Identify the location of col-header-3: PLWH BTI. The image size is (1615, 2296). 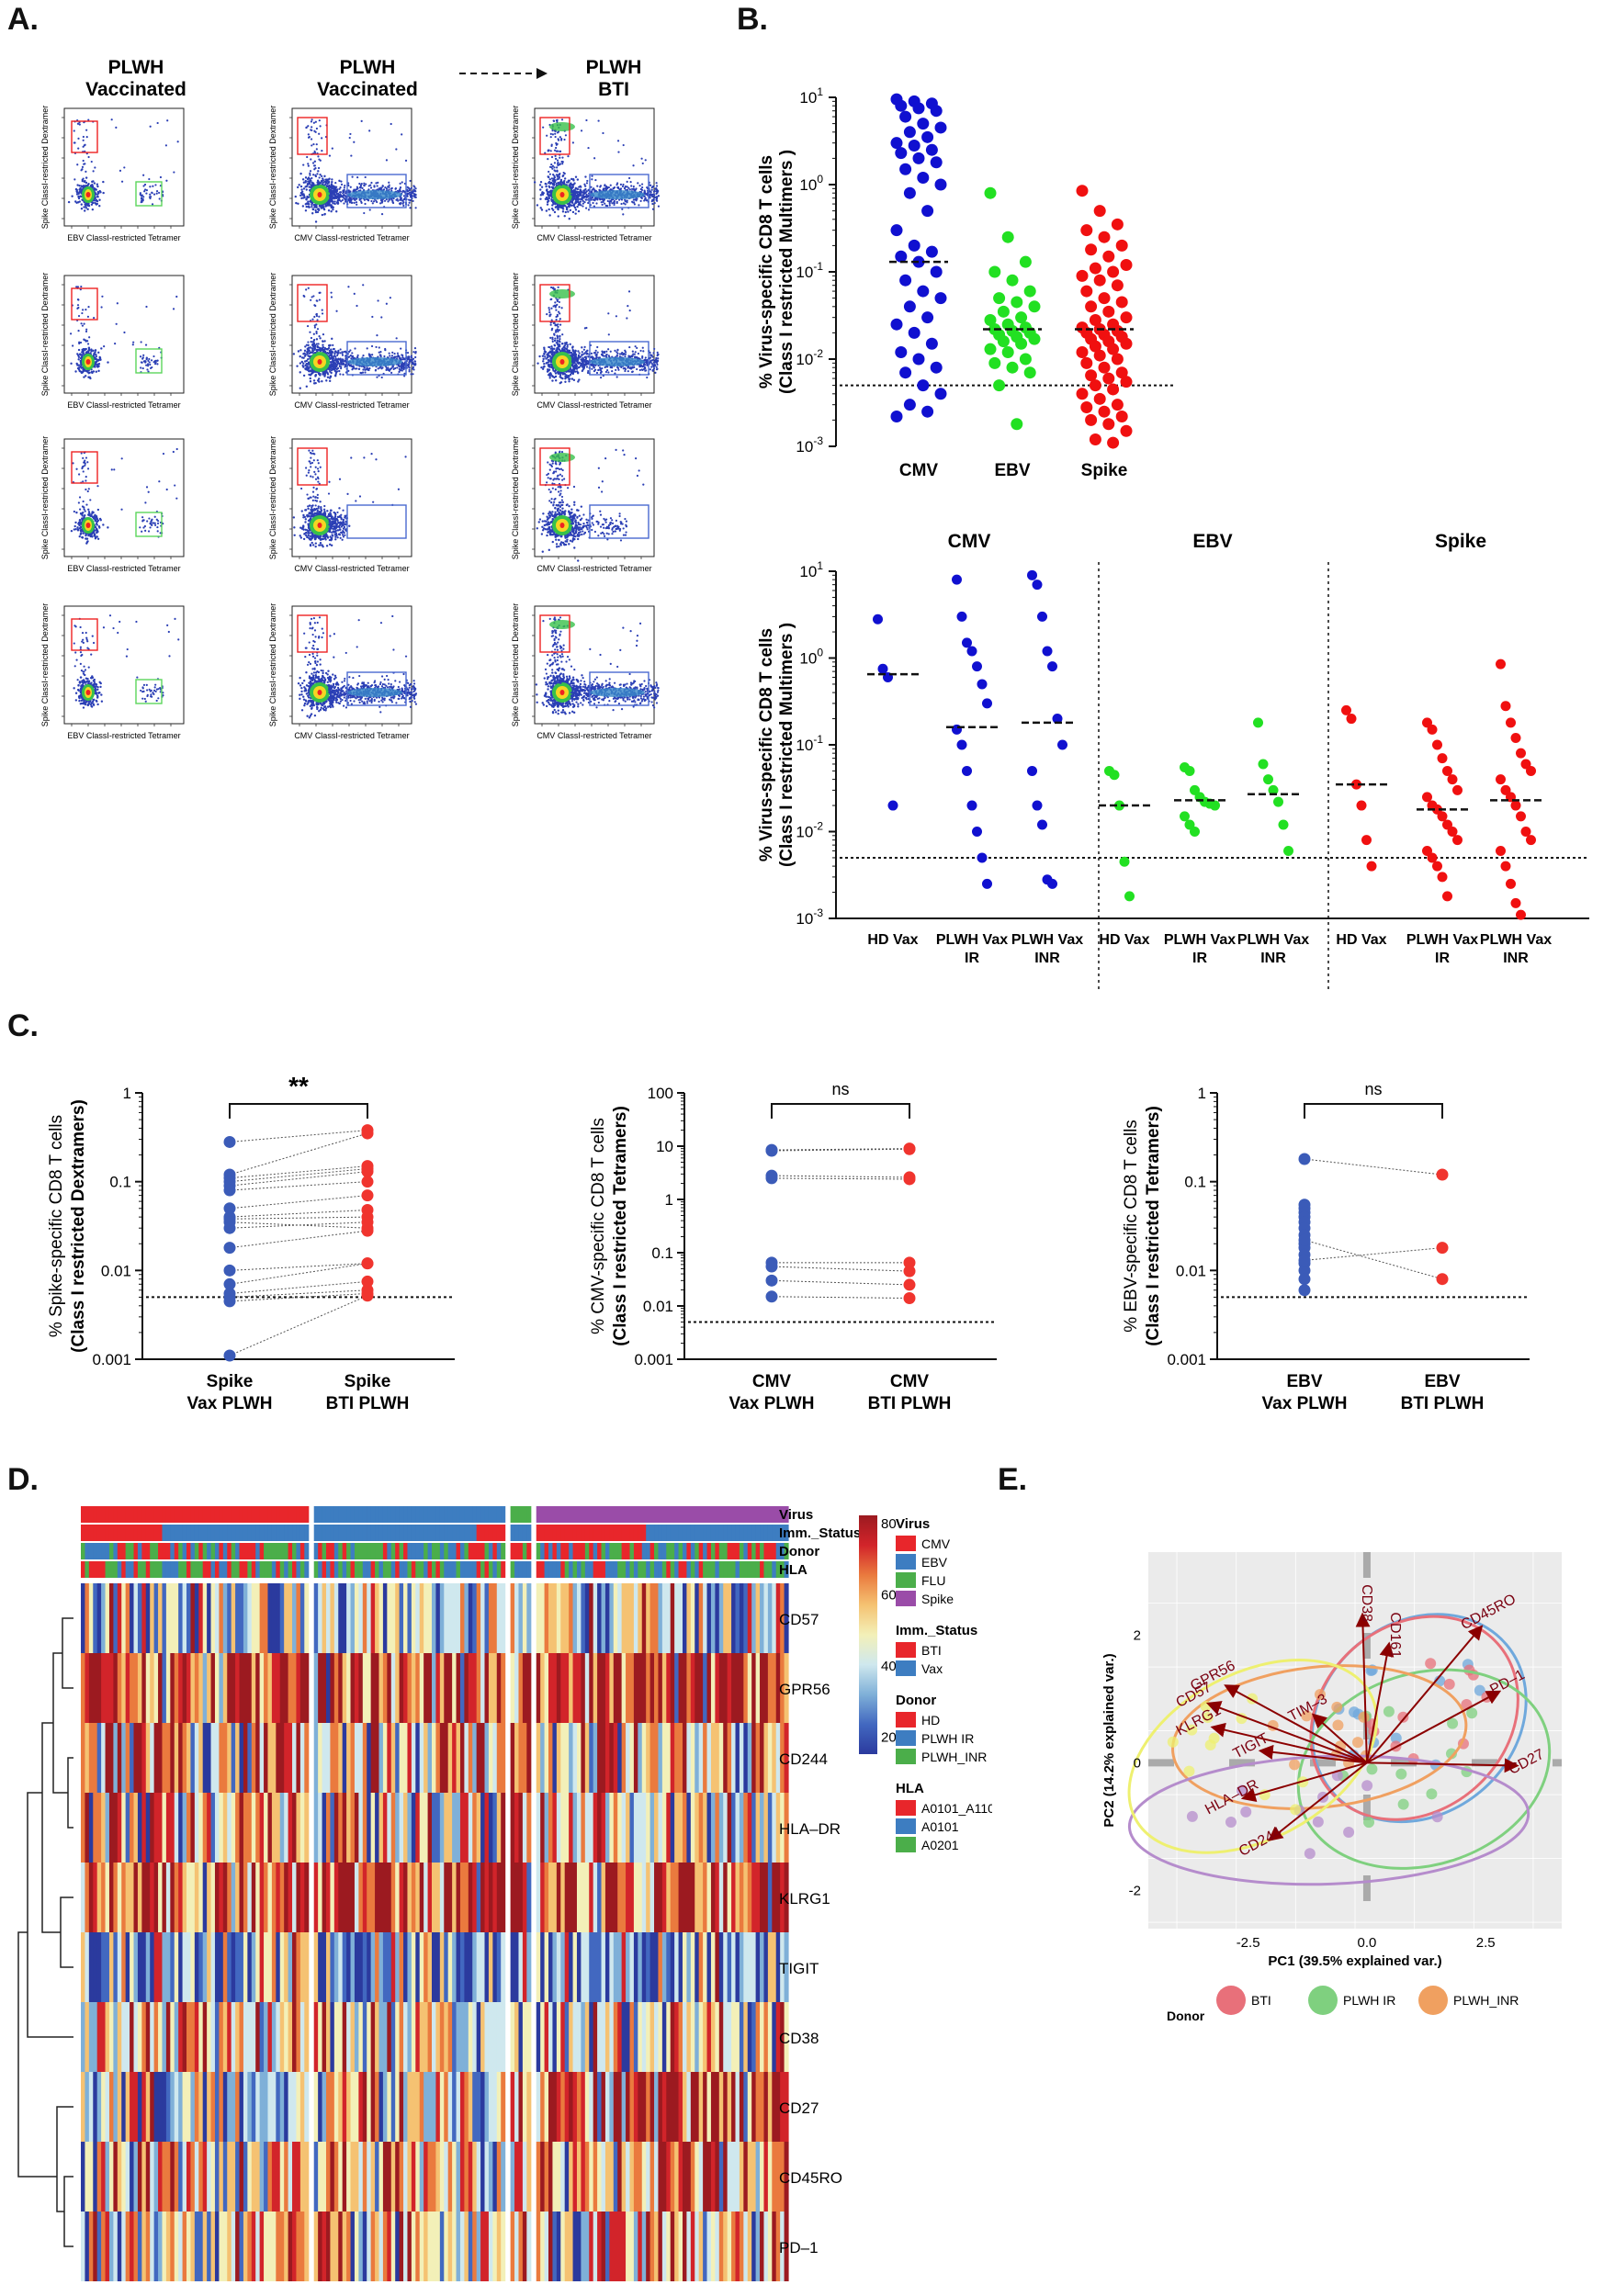
(614, 78).